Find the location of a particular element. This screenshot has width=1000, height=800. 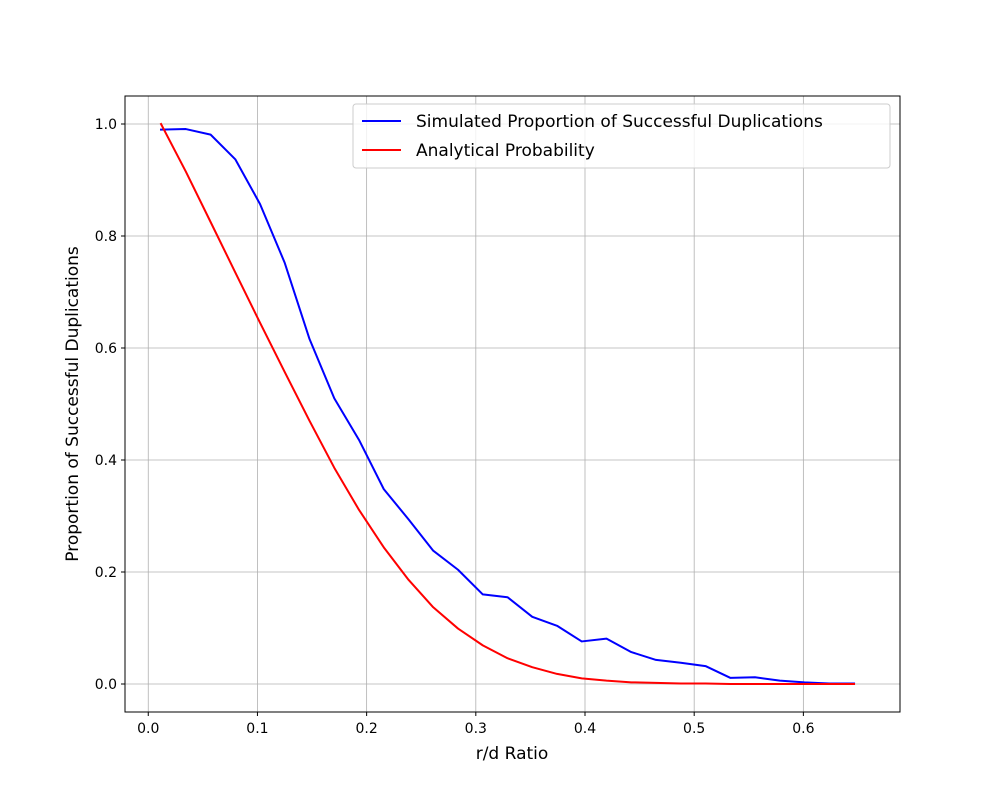

y-tick-label: 0.8 is located at coordinates (106, 237).